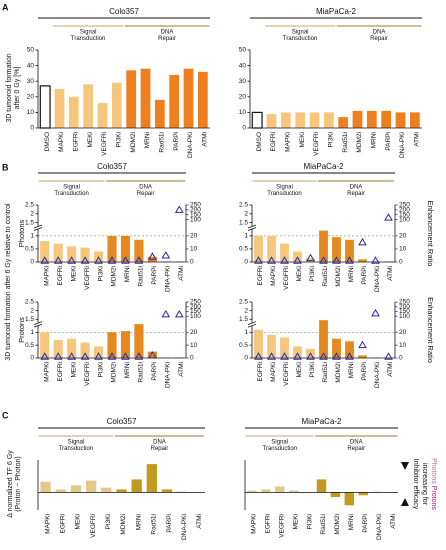 The width and height of the screenshot is (446, 550). I want to click on group-label: Repair, so click(356, 194).